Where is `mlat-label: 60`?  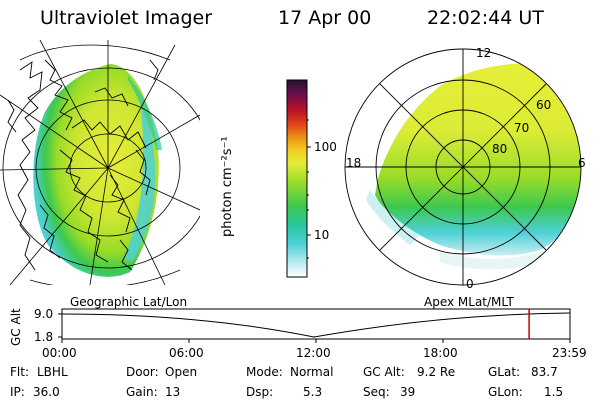 mlat-label: 60 is located at coordinates (544, 105).